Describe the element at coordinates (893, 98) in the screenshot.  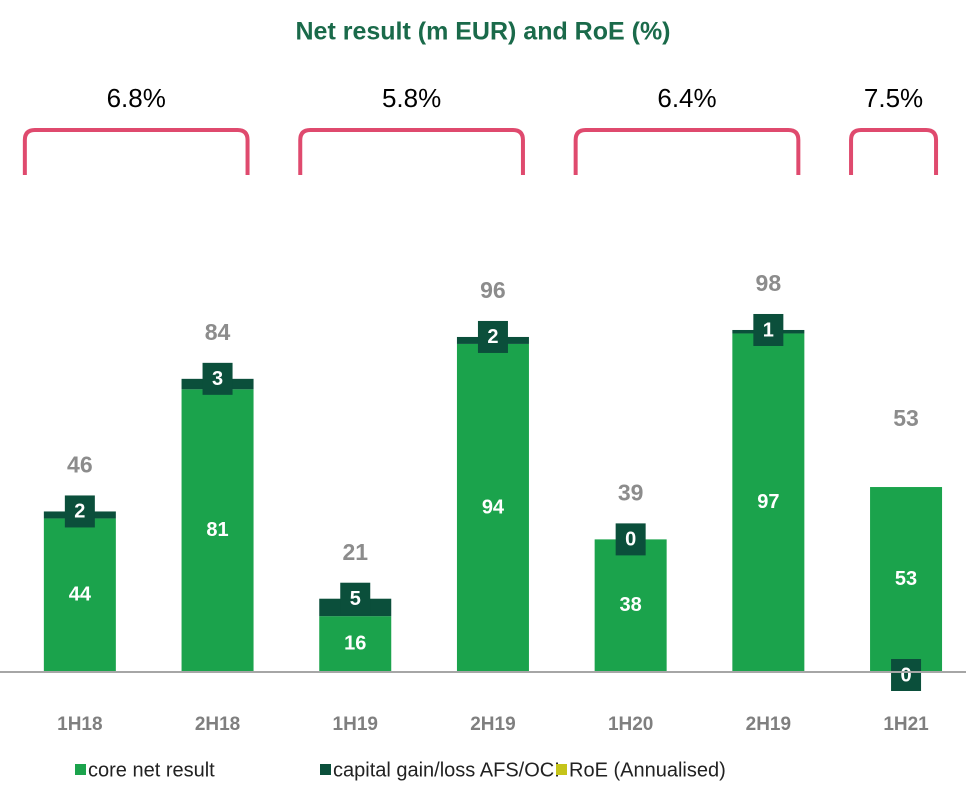
I see `roe-label: 7.5%` at that location.